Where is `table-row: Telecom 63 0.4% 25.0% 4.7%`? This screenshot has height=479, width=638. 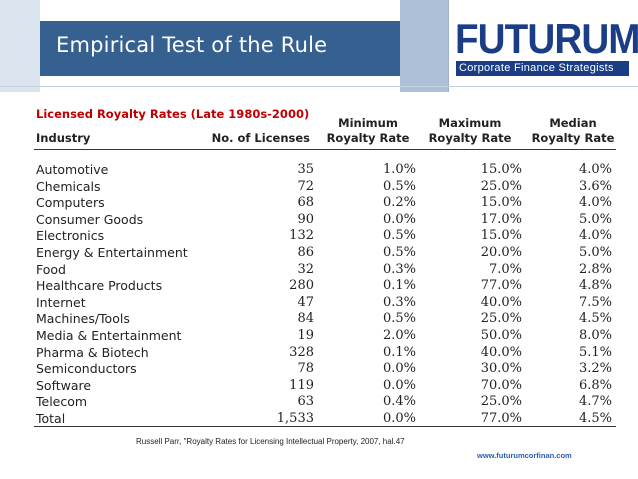
table-row: Telecom 63 0.4% 25.0% 4.7% is located at coordinates (325, 402).